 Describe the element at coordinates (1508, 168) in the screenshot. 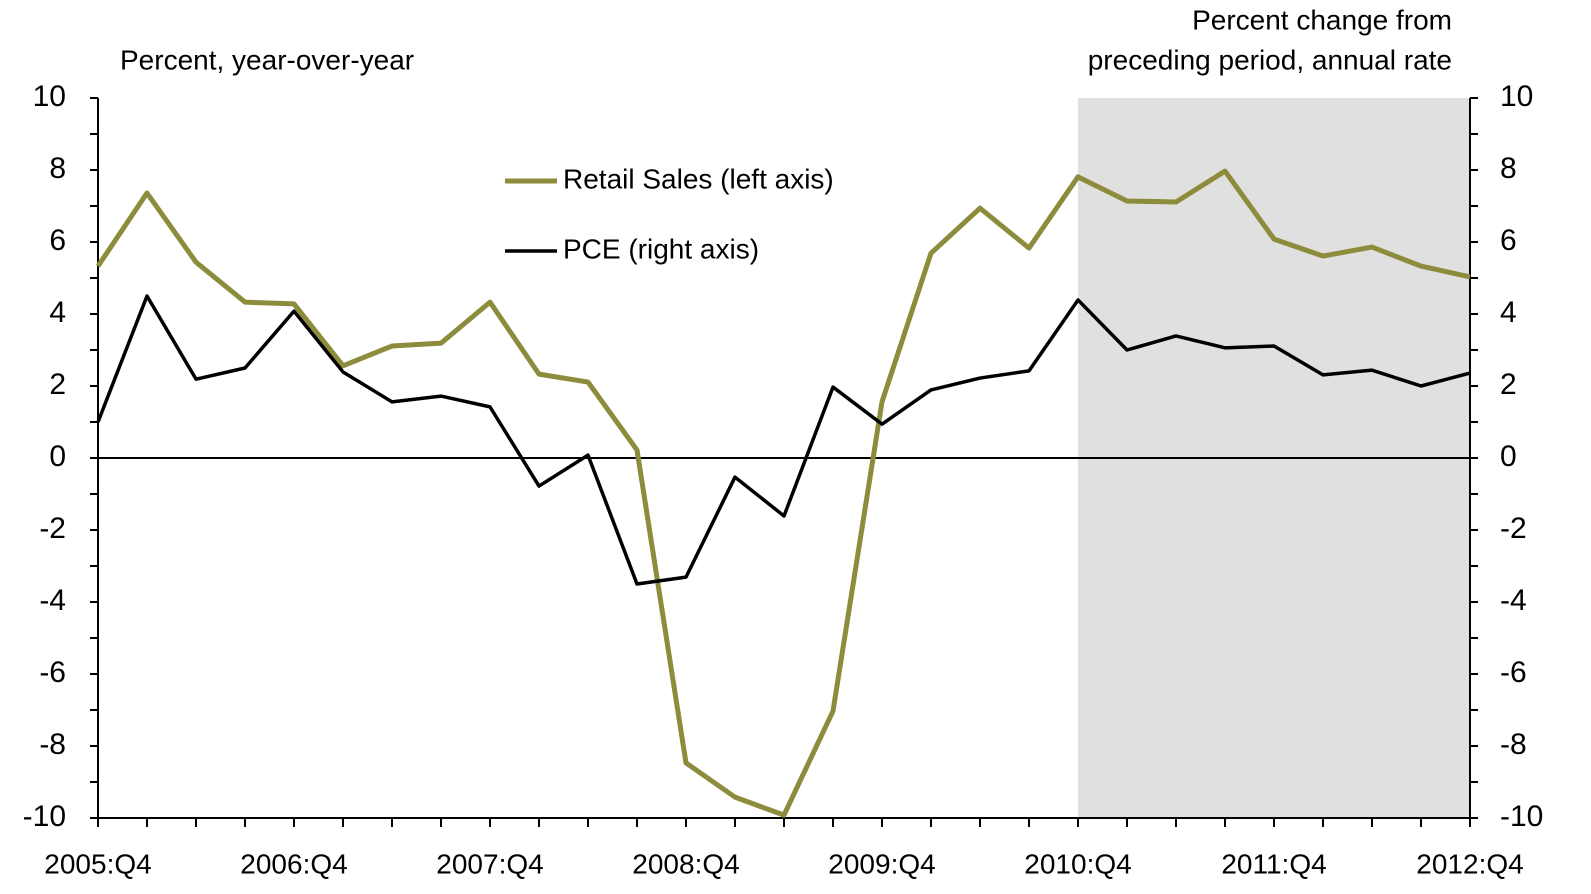

I see `y2-tick-label: 8` at that location.